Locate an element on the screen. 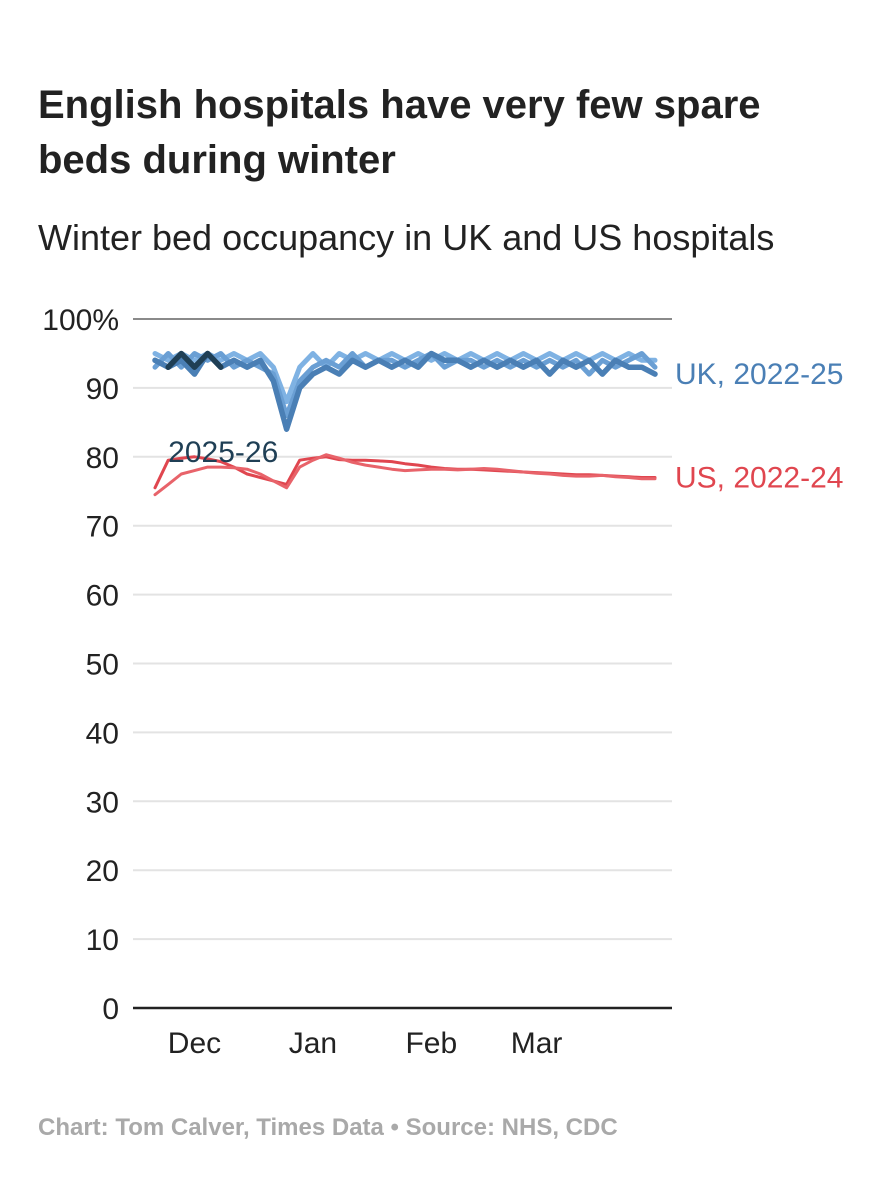 This screenshot has height=1200, width=894. chart-title: beds during winter is located at coordinates (217, 160).